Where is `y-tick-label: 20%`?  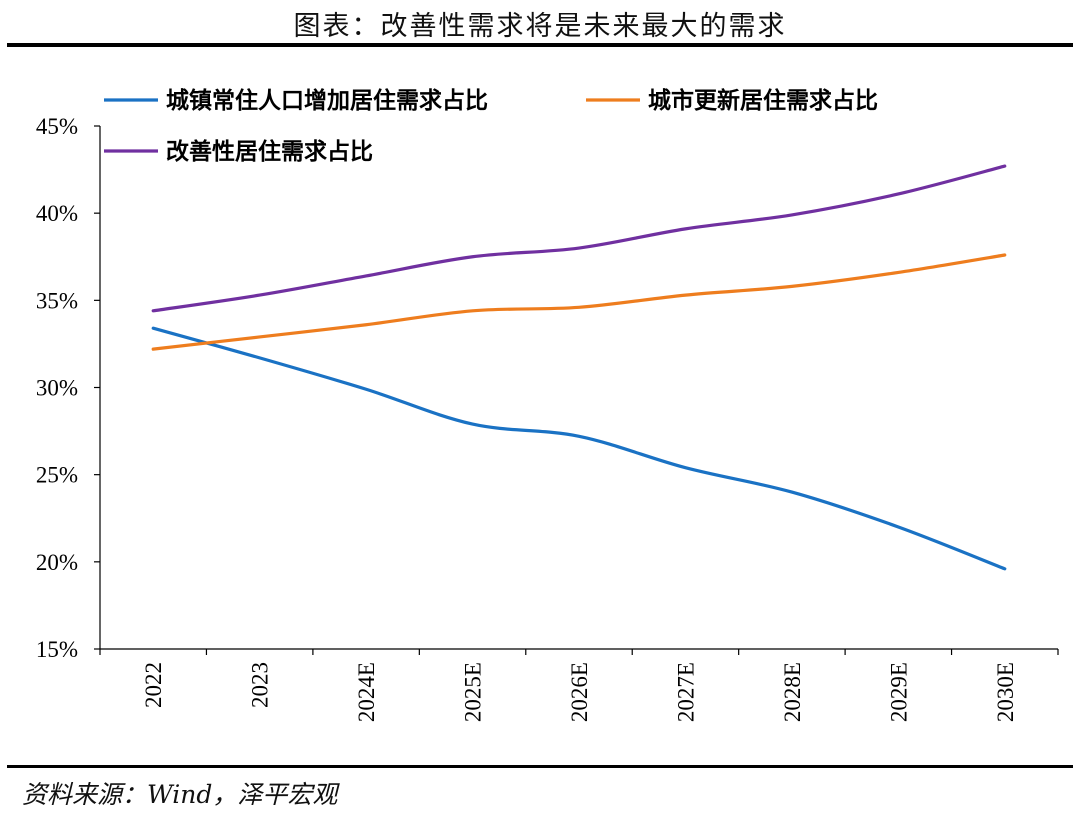
y-tick-label: 20% is located at coordinates (57, 562).